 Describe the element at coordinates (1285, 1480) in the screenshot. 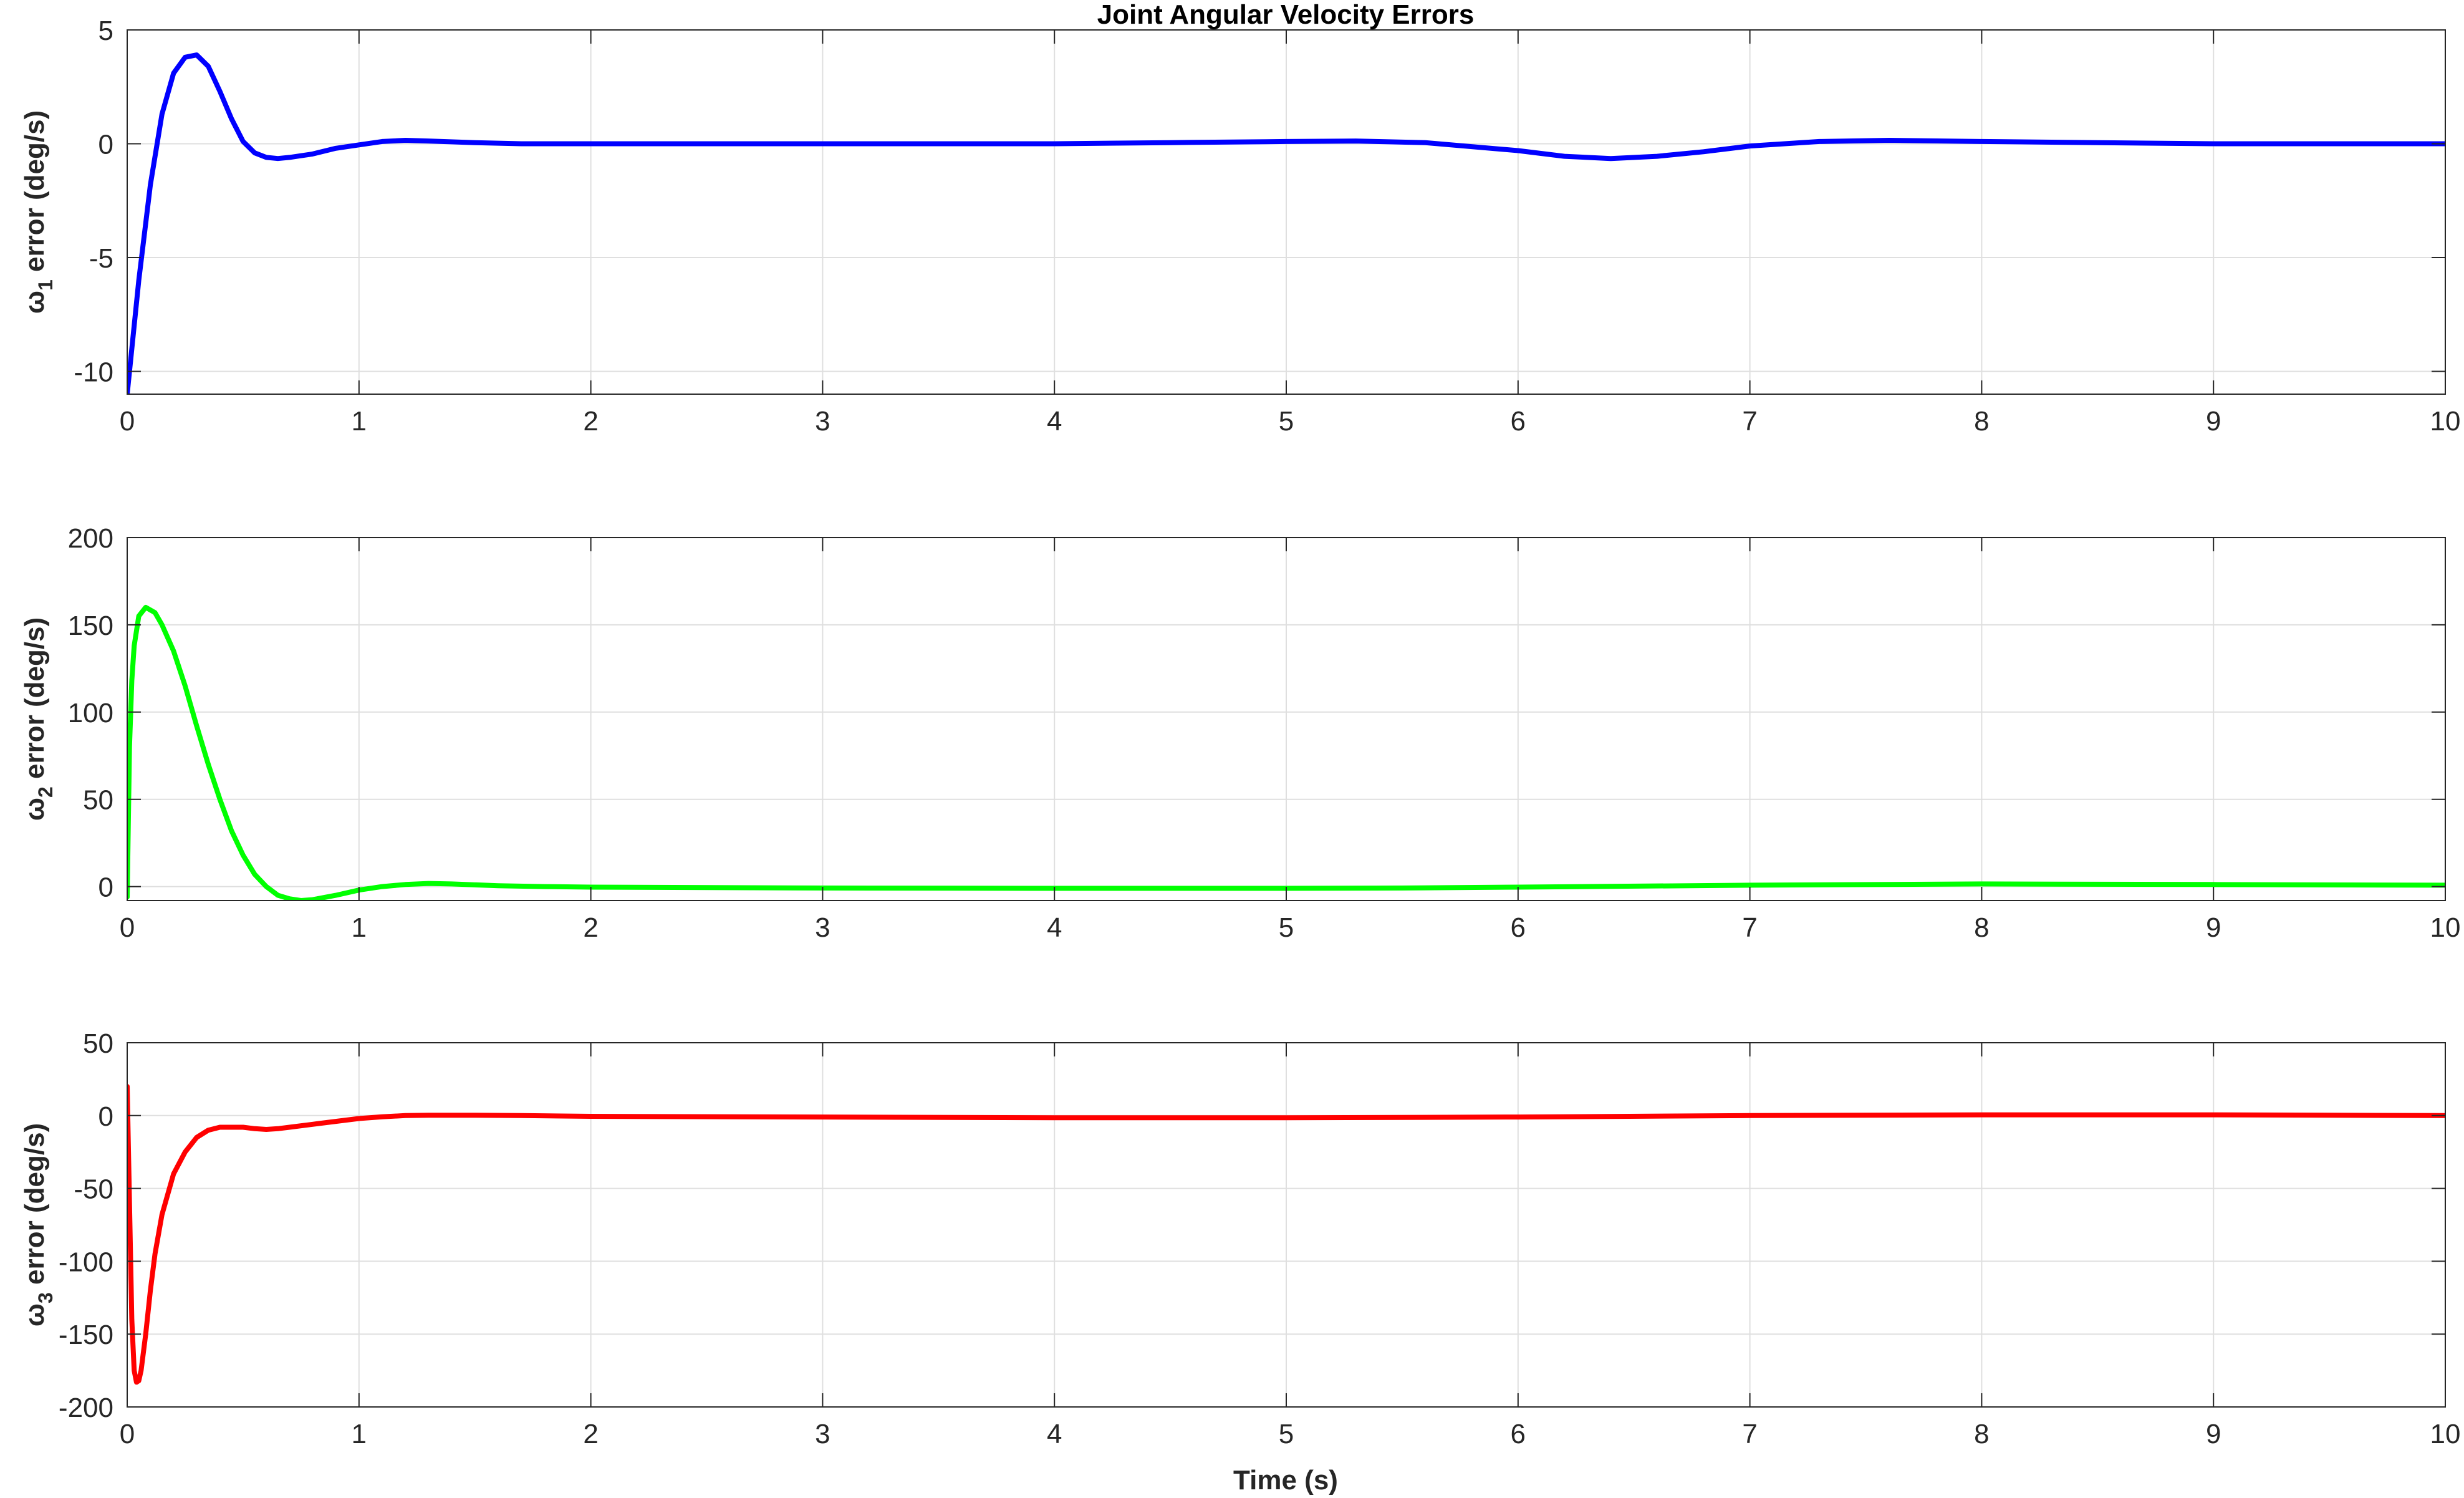

I see `x-axis-label: Time (s)` at that location.